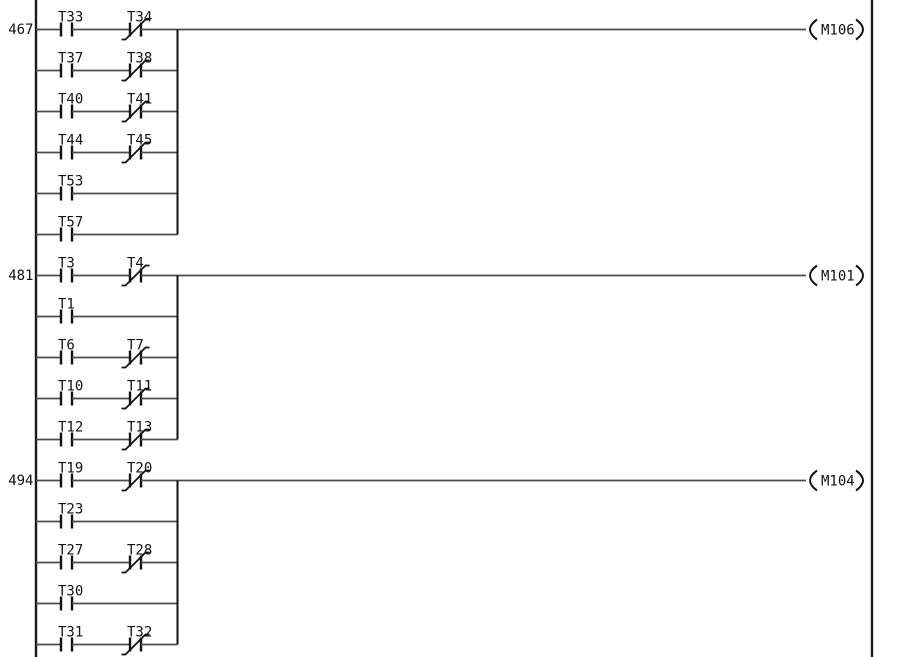  I want to click on contact-label: T27, so click(70, 551).